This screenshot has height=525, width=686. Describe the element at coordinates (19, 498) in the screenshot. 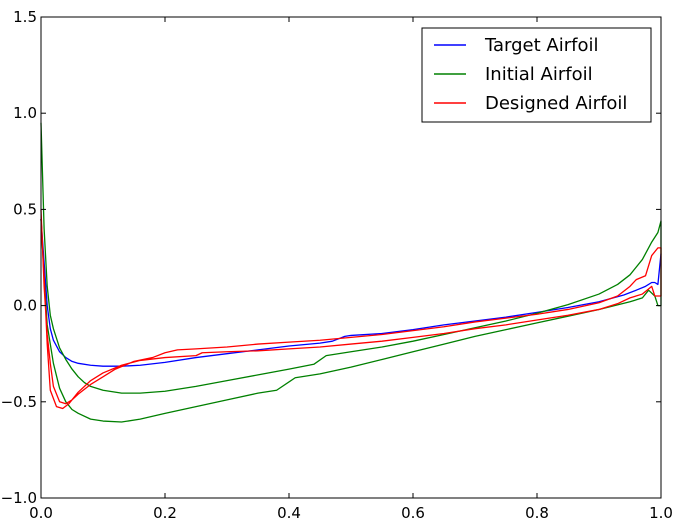

I see `y-tick-label: −1.0` at that location.